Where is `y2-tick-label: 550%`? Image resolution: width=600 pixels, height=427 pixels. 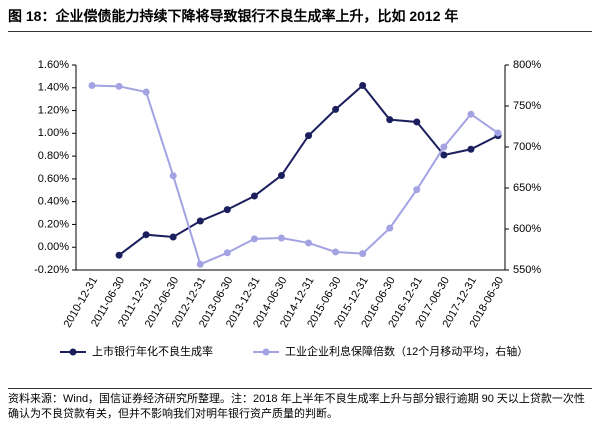 y2-tick-label: 550% is located at coordinates (527, 270).